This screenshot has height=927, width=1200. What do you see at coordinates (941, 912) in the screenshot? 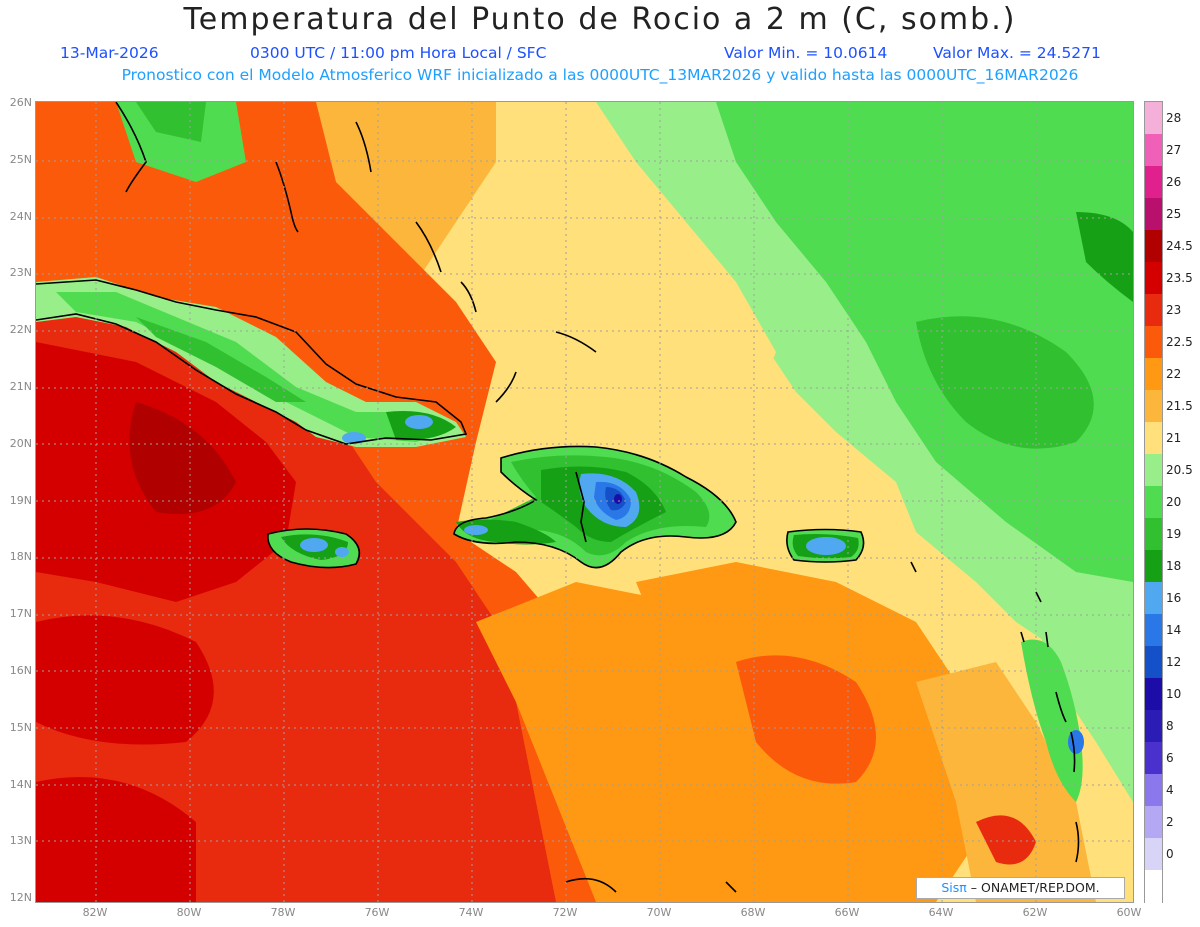
I see `longitude-label: 64W` at bounding box center [941, 912].